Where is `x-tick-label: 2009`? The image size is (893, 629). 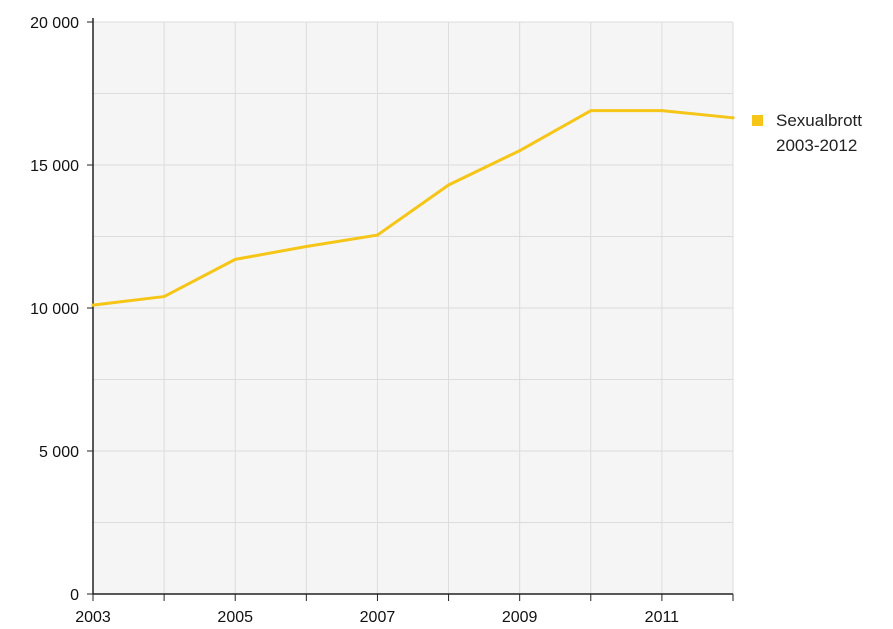
x-tick-label: 2009 is located at coordinates (520, 617).